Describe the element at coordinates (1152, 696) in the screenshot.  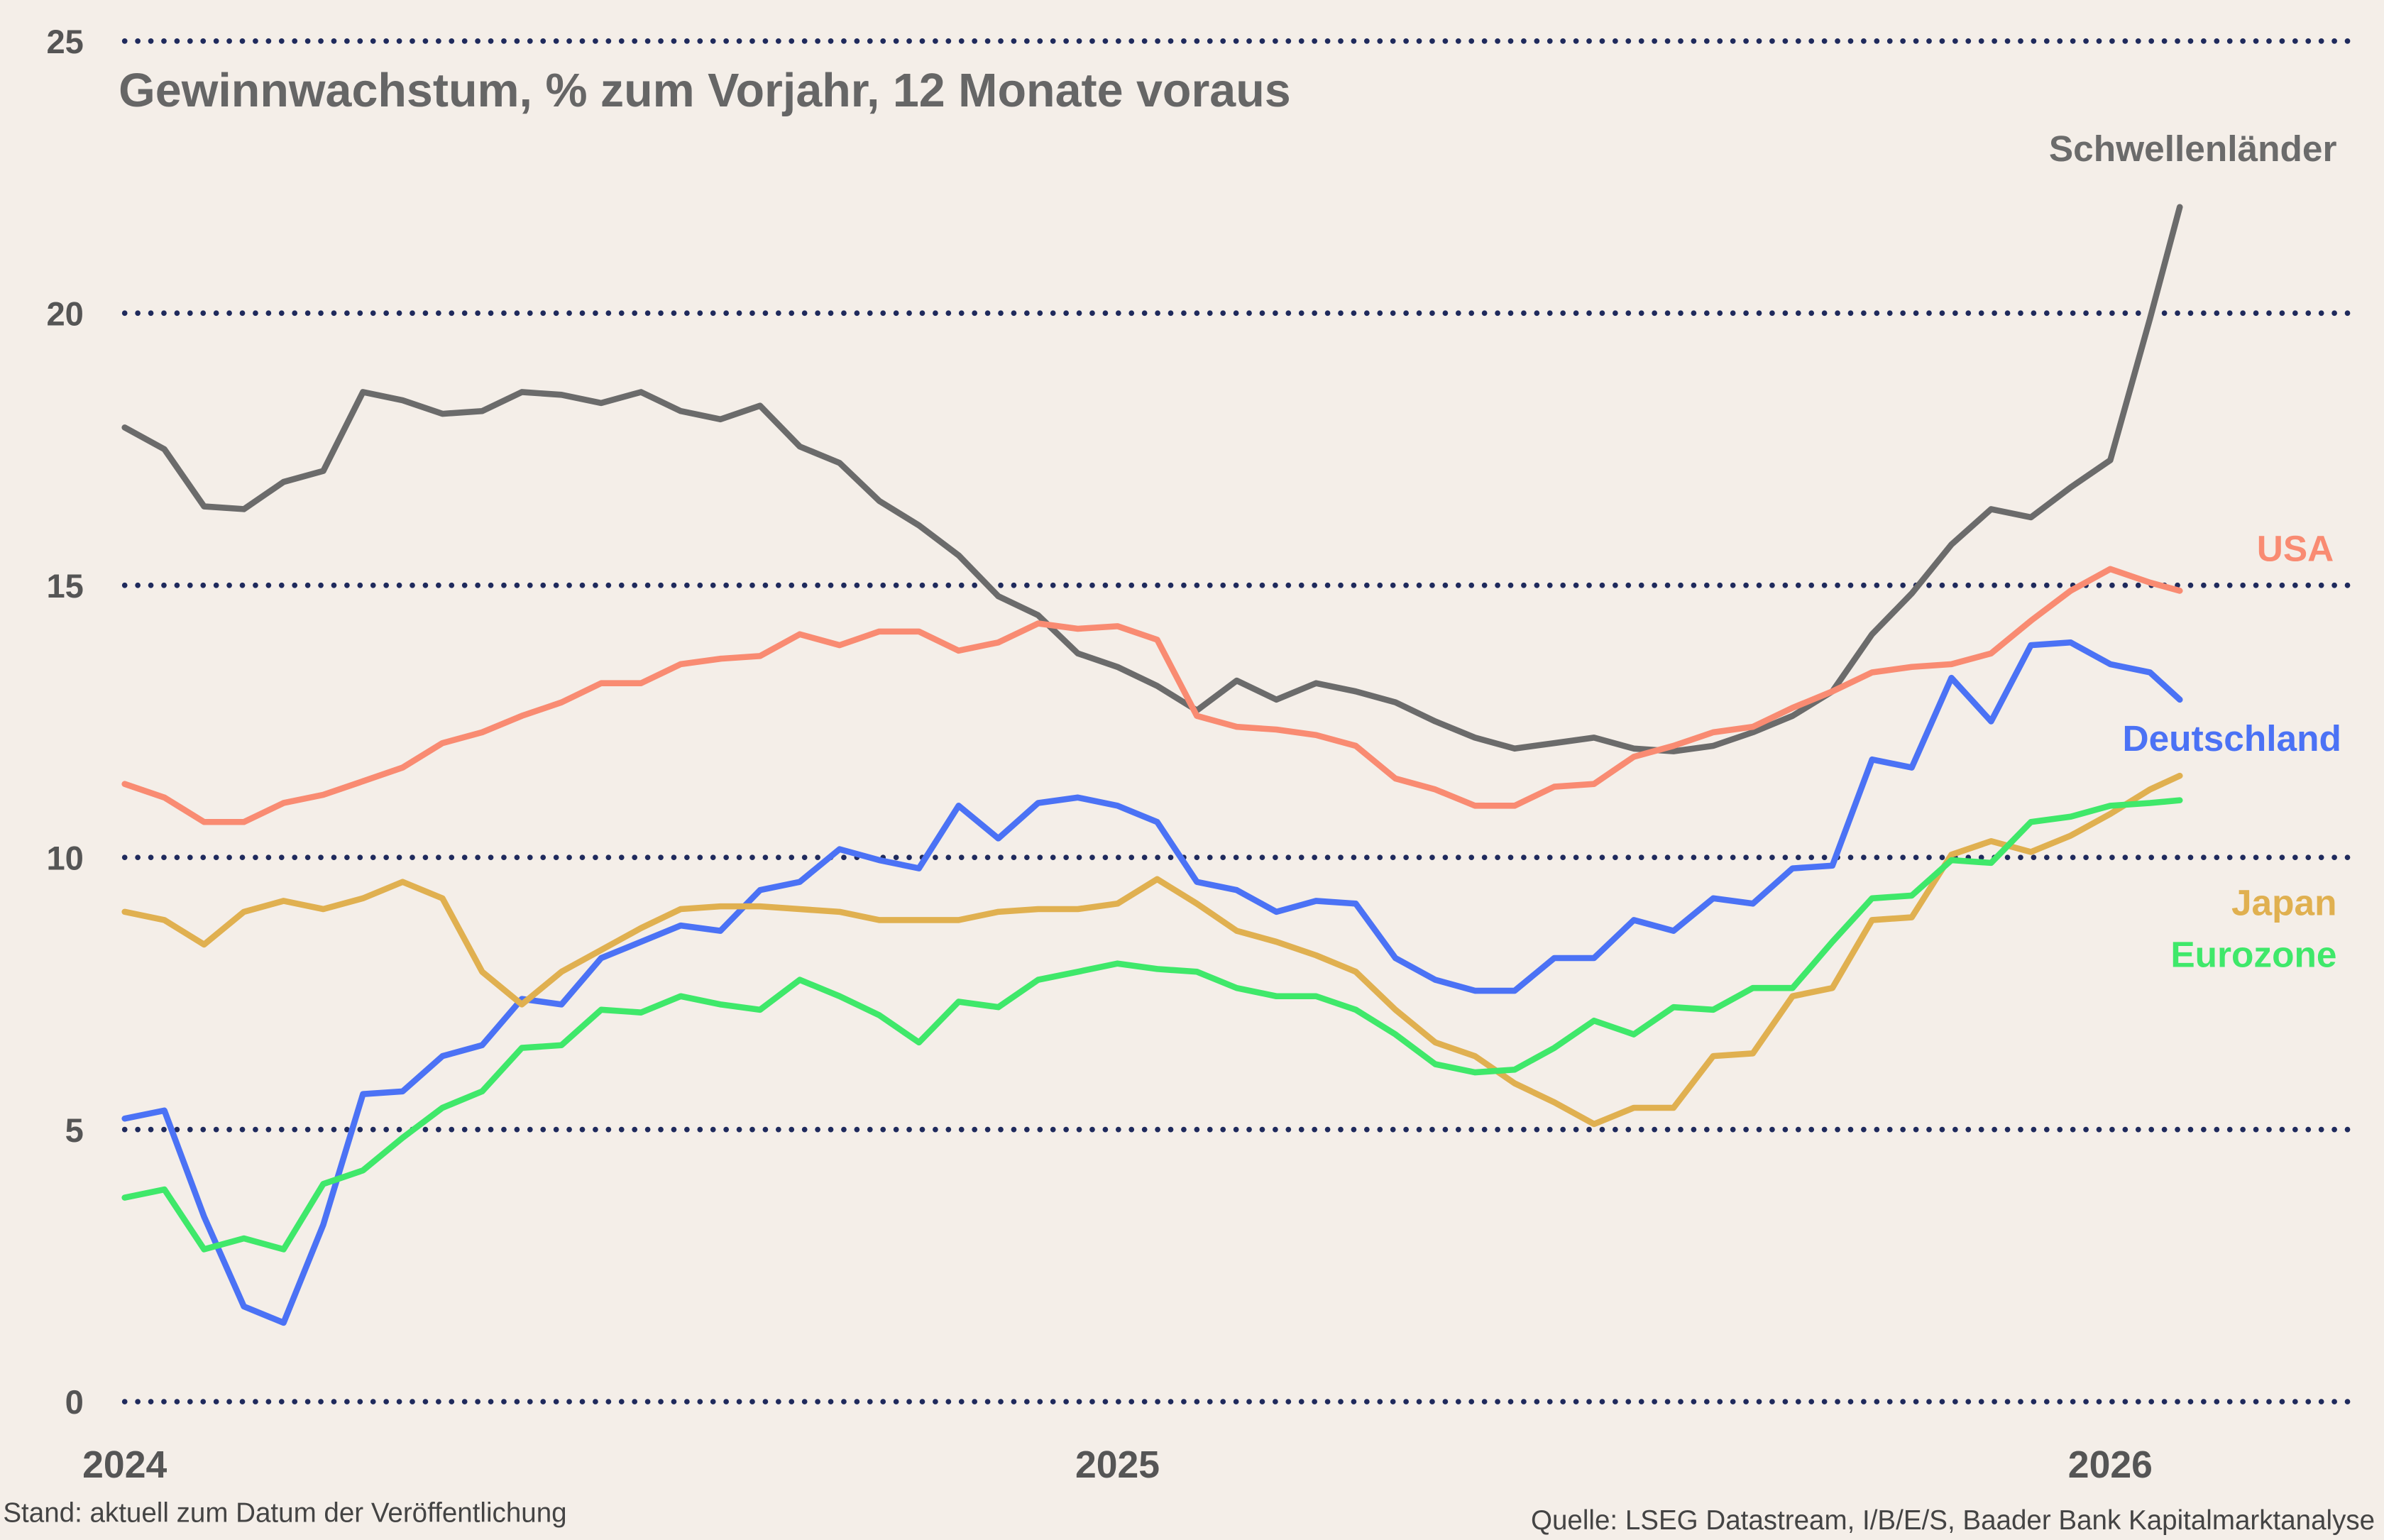
I see `series-line-usa` at that location.